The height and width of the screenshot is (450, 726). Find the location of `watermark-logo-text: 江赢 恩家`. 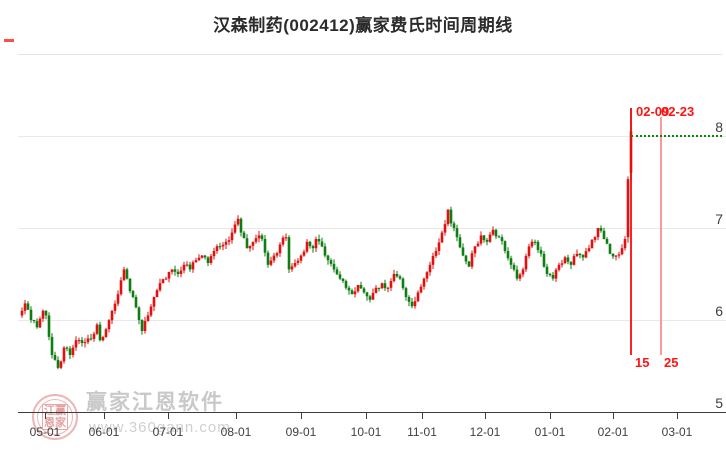

watermark-logo-text: 江赢 恩家 is located at coordinates (55, 417).